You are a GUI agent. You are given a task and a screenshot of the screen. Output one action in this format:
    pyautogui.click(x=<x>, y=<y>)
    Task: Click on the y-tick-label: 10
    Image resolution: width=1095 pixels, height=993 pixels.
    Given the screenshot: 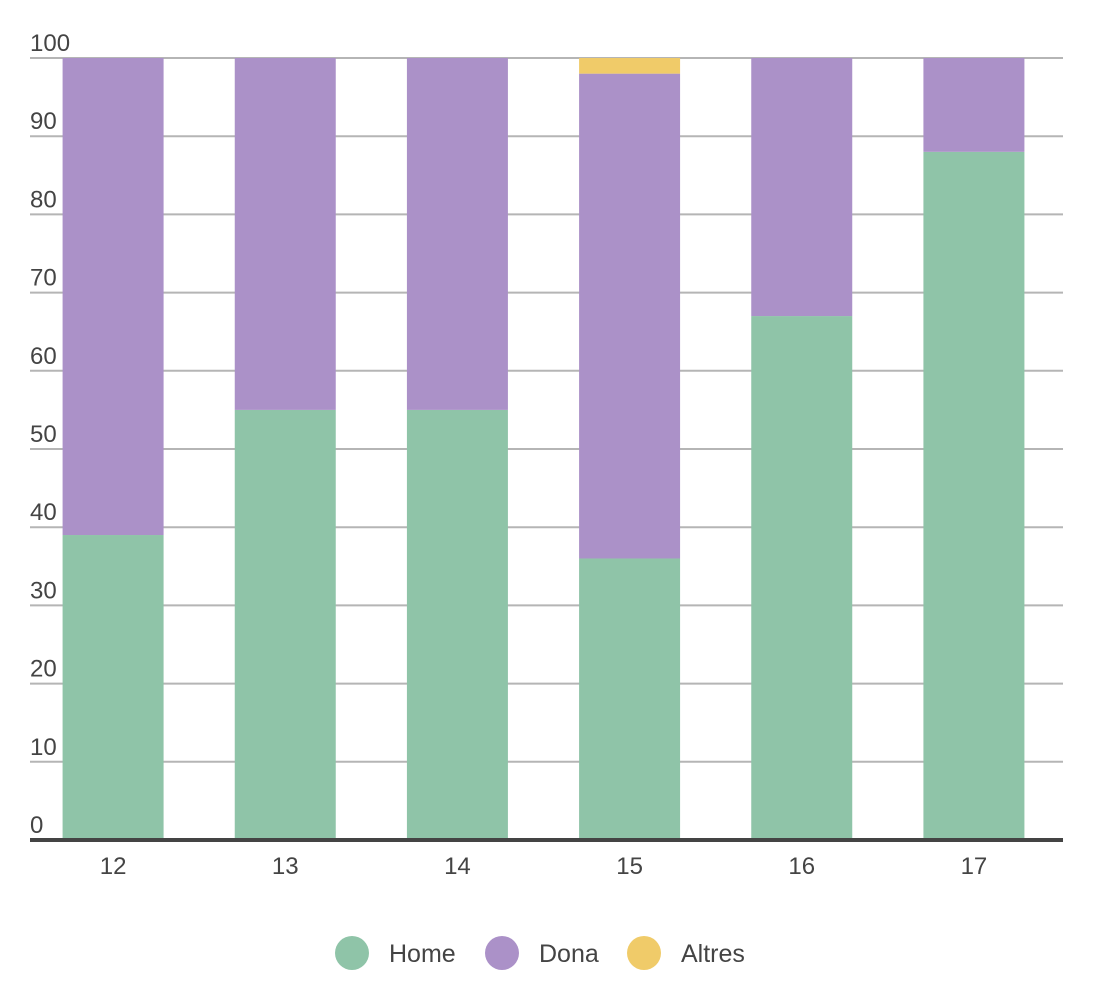 What is the action you would take?
    pyautogui.click(x=43, y=747)
    